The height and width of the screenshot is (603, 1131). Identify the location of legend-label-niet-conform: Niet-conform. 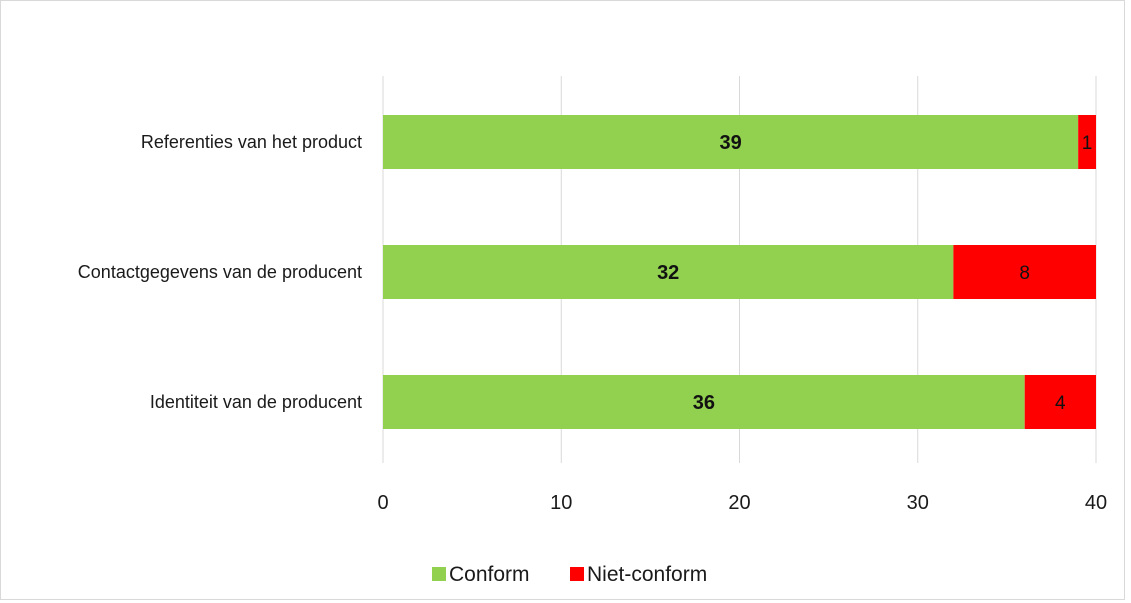
(647, 574).